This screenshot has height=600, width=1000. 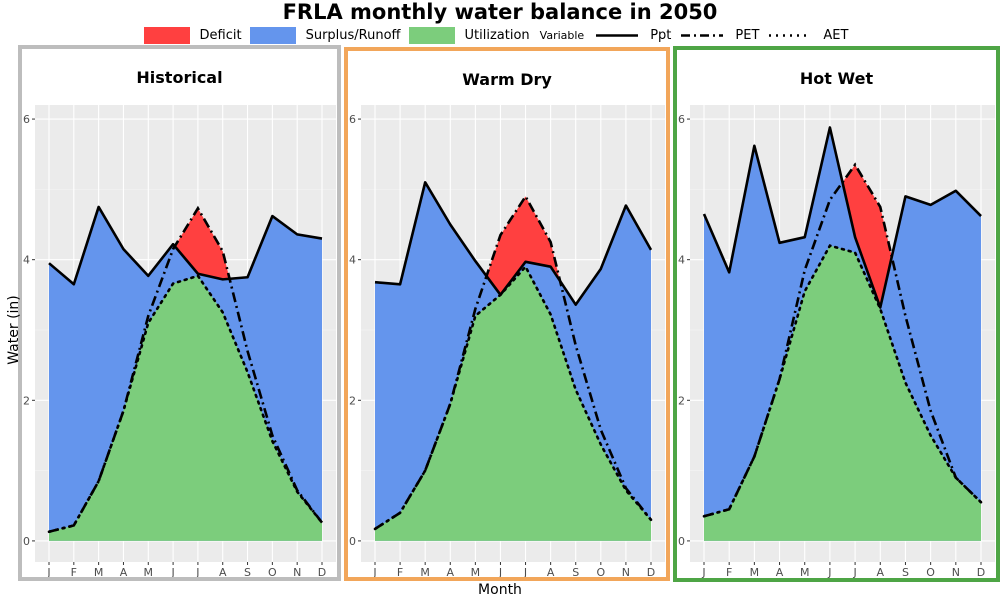 What do you see at coordinates (836, 35) in the screenshot?
I see `legend-label-aet: AET` at bounding box center [836, 35].